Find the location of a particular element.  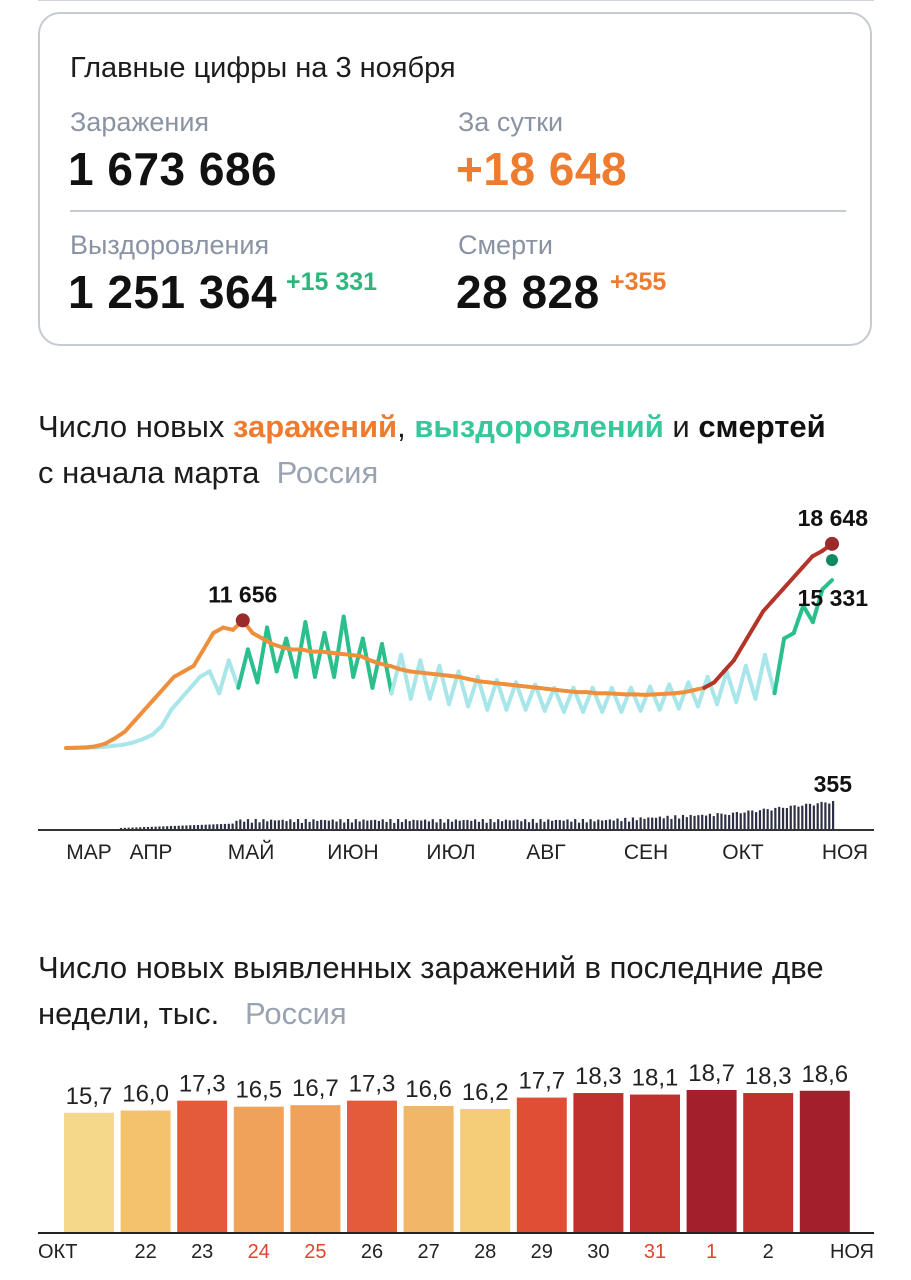

infections-peak-marker is located at coordinates (242, 620).